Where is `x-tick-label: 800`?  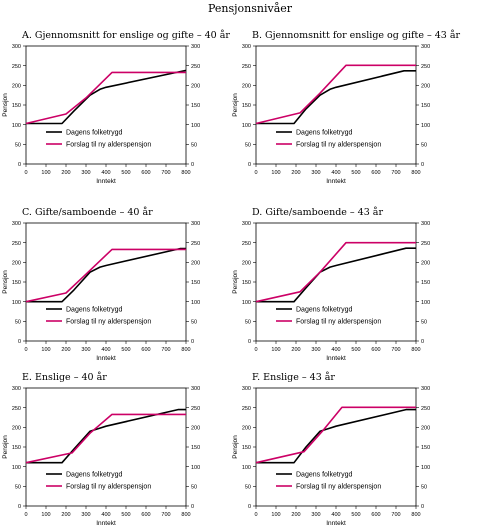
x-tick-label: 800 is located at coordinates (185, 173).